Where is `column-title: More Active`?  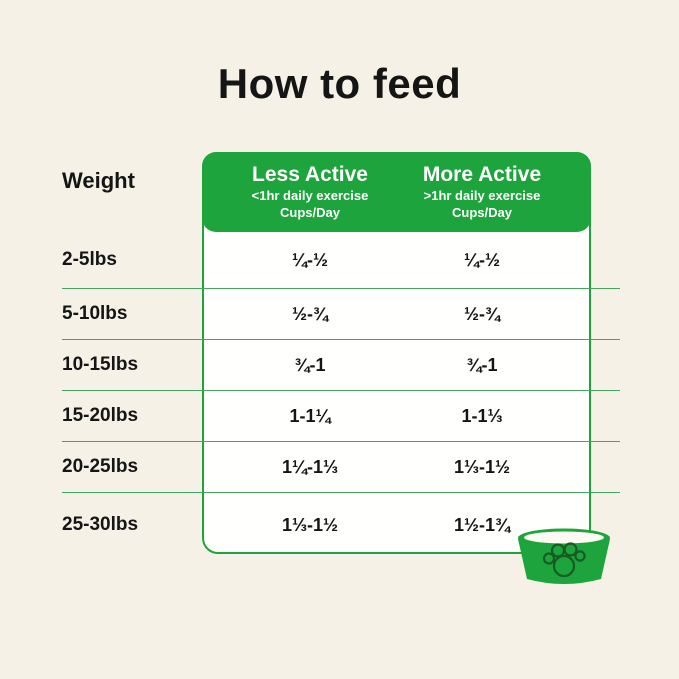
column-title: More Active is located at coordinates (482, 174).